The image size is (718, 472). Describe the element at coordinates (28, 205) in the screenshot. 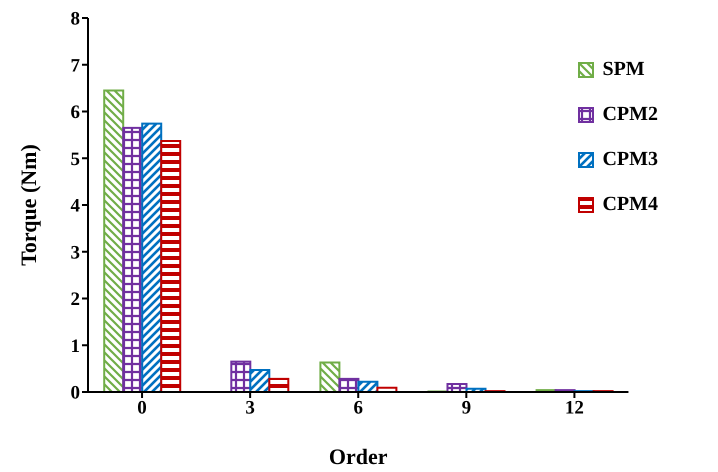

I see `y-axis-title: Torque (Nm)` at that location.